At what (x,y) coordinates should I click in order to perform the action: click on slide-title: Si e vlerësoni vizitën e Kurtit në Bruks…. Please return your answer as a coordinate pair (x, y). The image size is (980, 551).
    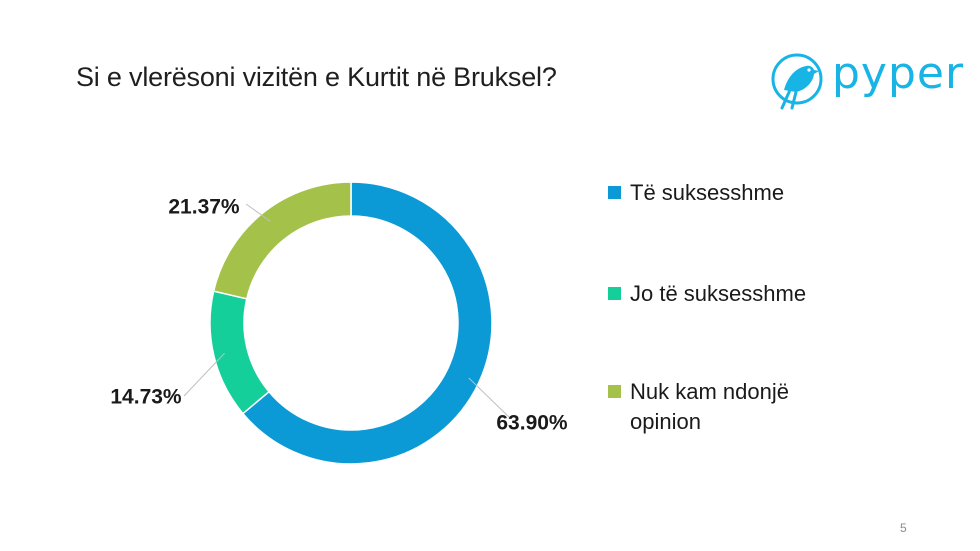
    Looking at the image, I should click on (316, 77).